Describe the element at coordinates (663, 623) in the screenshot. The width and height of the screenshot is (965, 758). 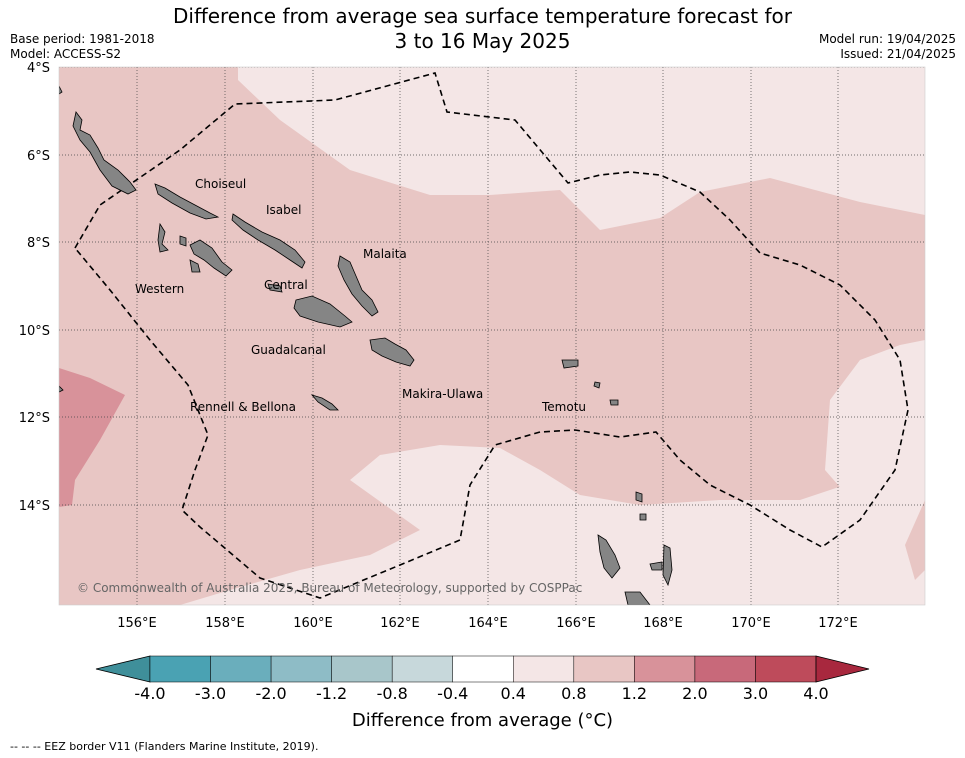
I see `lon-label: 168°E` at that location.